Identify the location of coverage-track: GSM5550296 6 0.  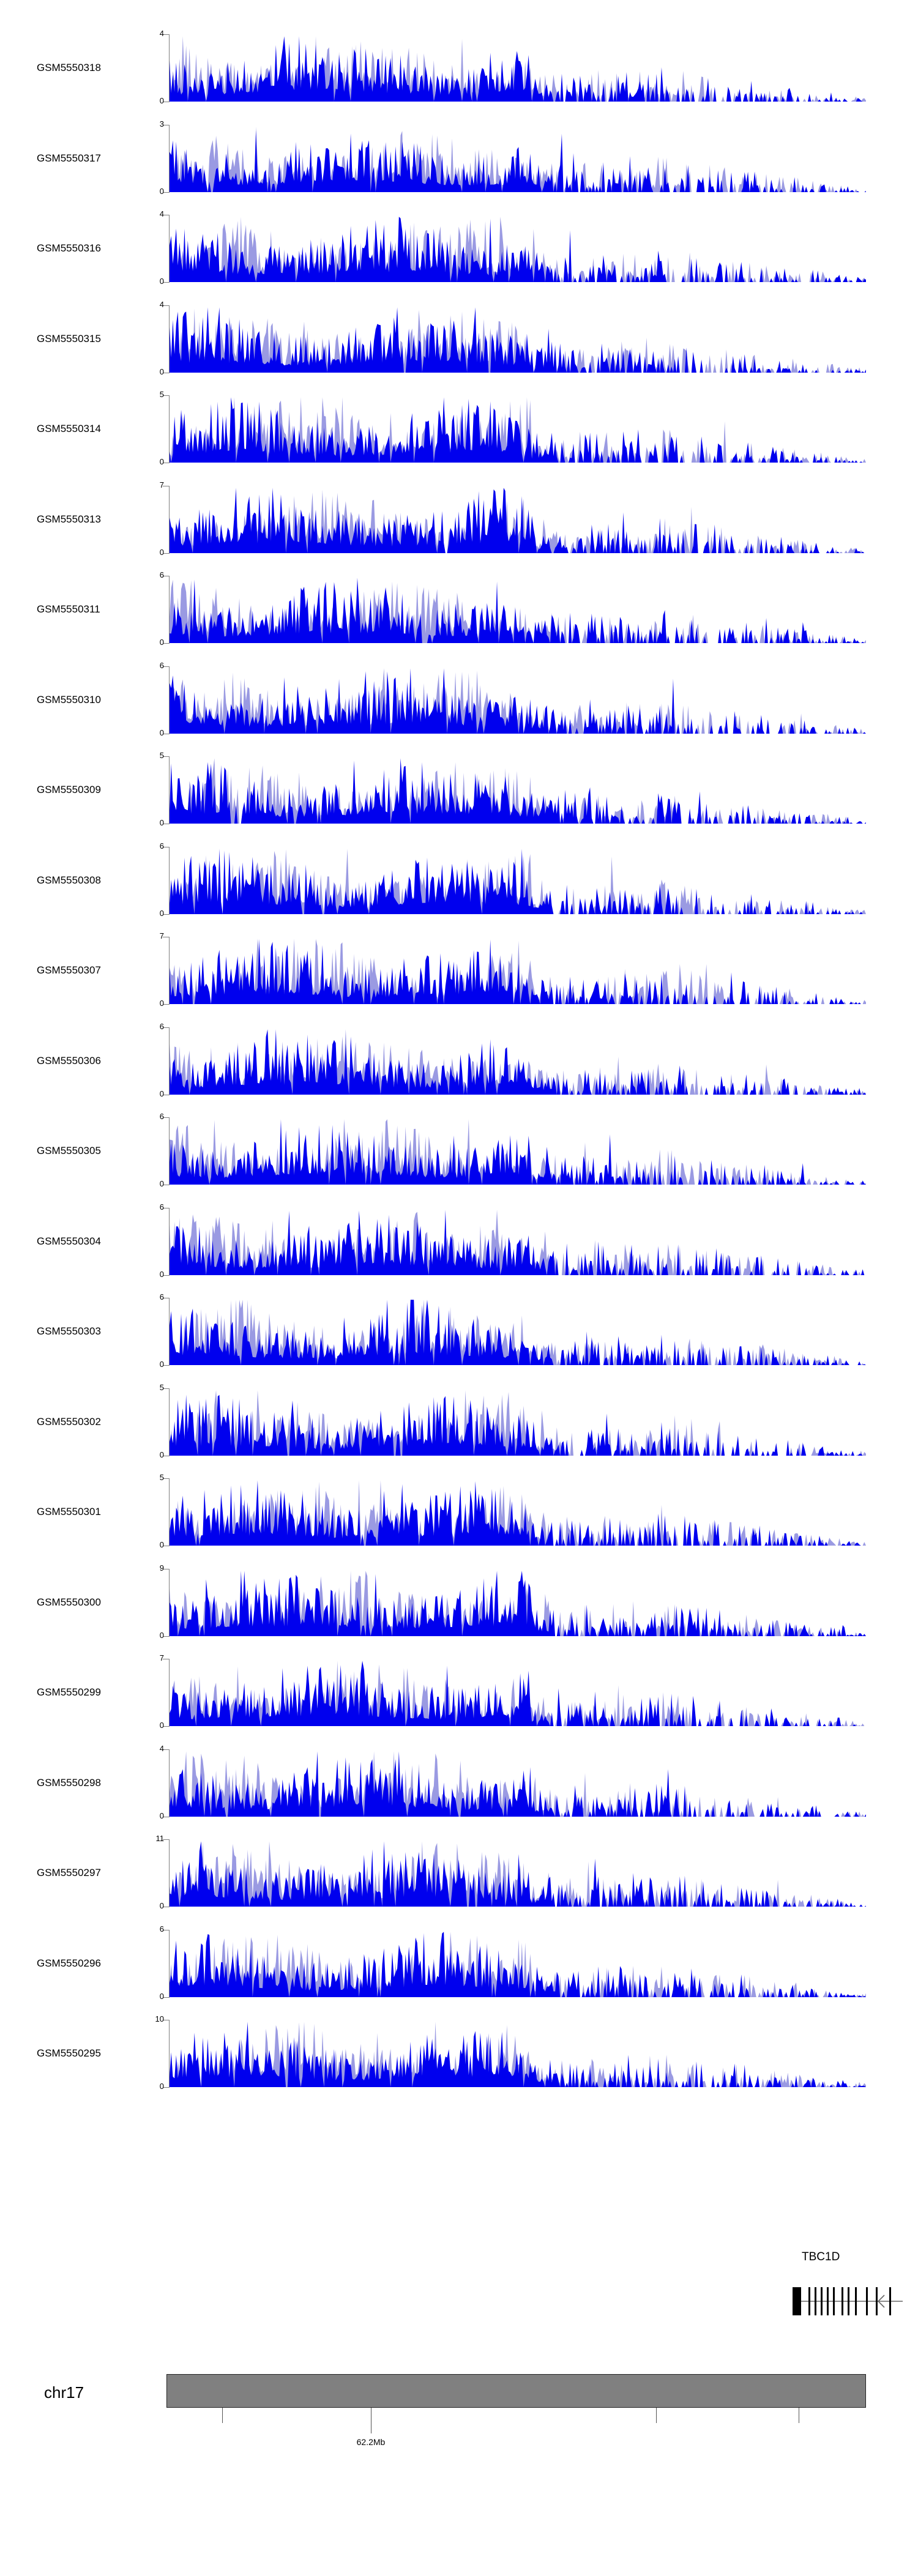
(459, 1963).